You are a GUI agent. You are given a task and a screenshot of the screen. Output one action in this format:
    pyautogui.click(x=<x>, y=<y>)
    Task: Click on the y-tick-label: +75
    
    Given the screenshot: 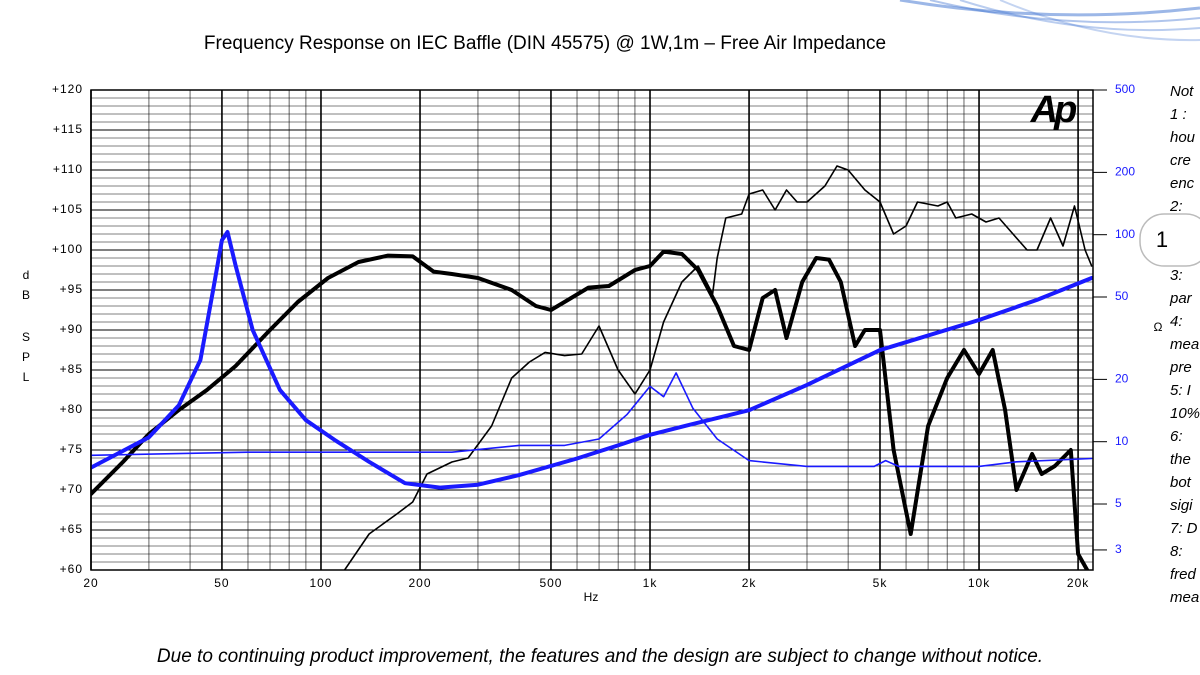 What is the action you would take?
    pyautogui.click(x=71, y=449)
    